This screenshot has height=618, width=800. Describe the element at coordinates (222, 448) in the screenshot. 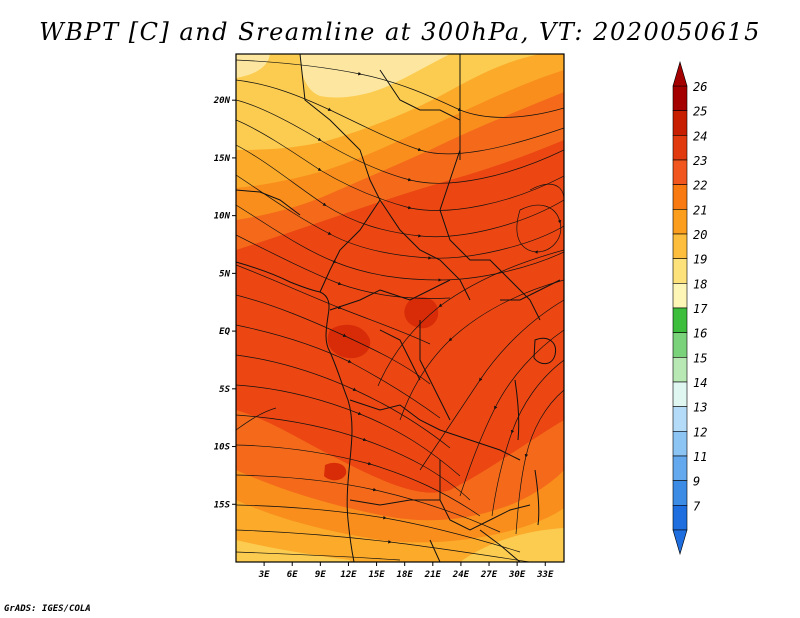

I see `lat-label: 10S` at that location.